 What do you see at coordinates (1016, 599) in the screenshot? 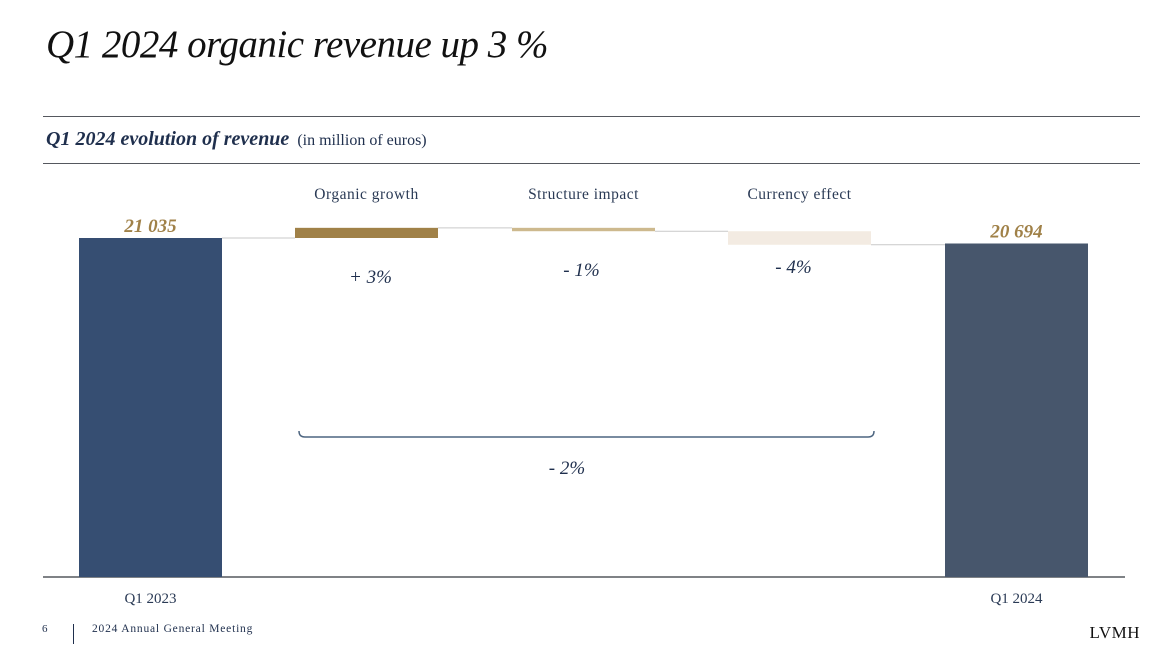
I see `tick-label-q1-2024: Q1 2024` at bounding box center [1016, 599].